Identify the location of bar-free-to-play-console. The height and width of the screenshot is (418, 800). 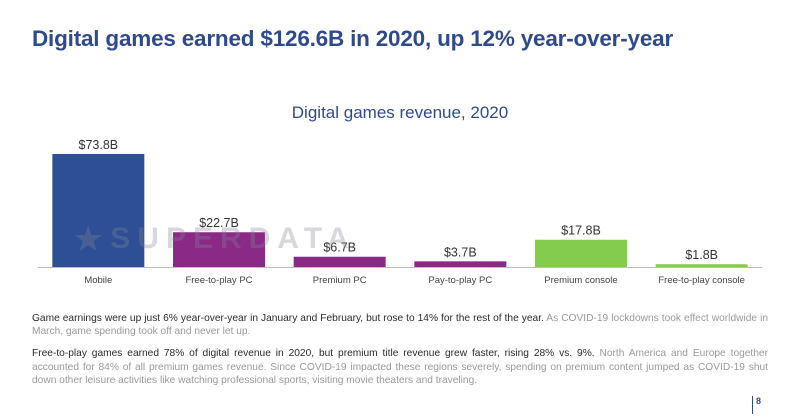
(701, 265).